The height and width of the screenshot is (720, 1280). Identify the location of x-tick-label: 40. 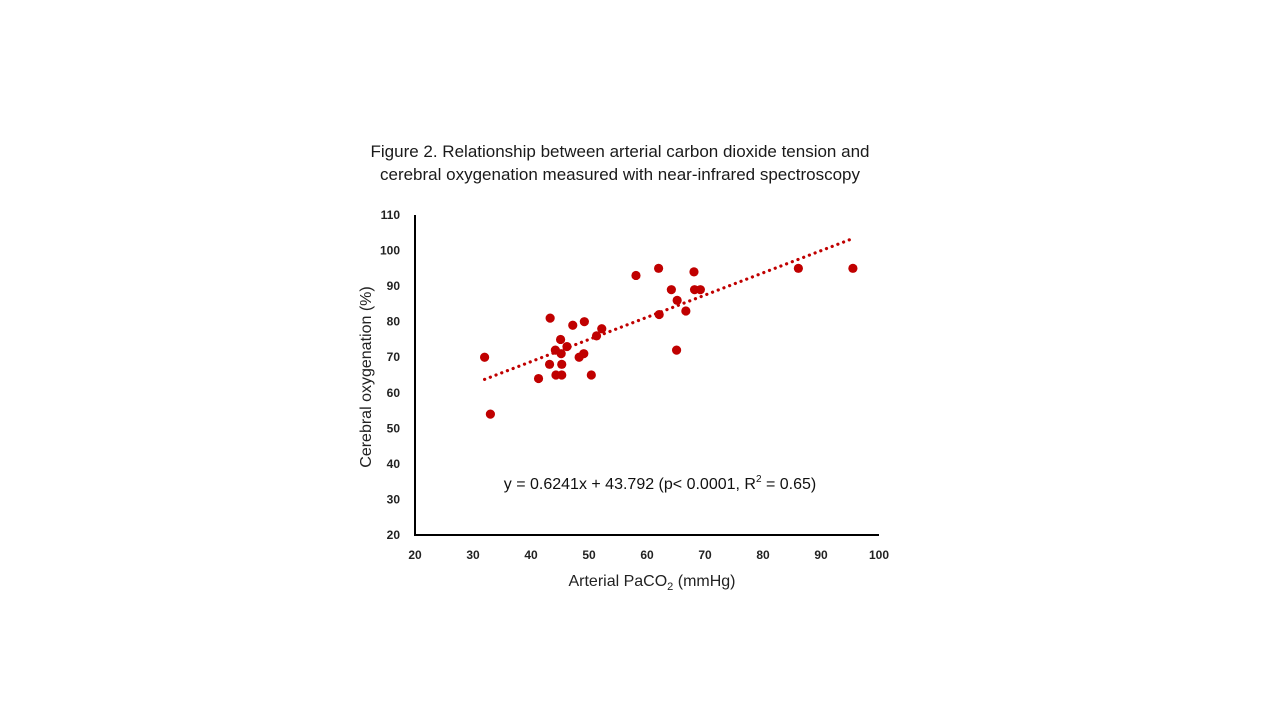
(531, 555).